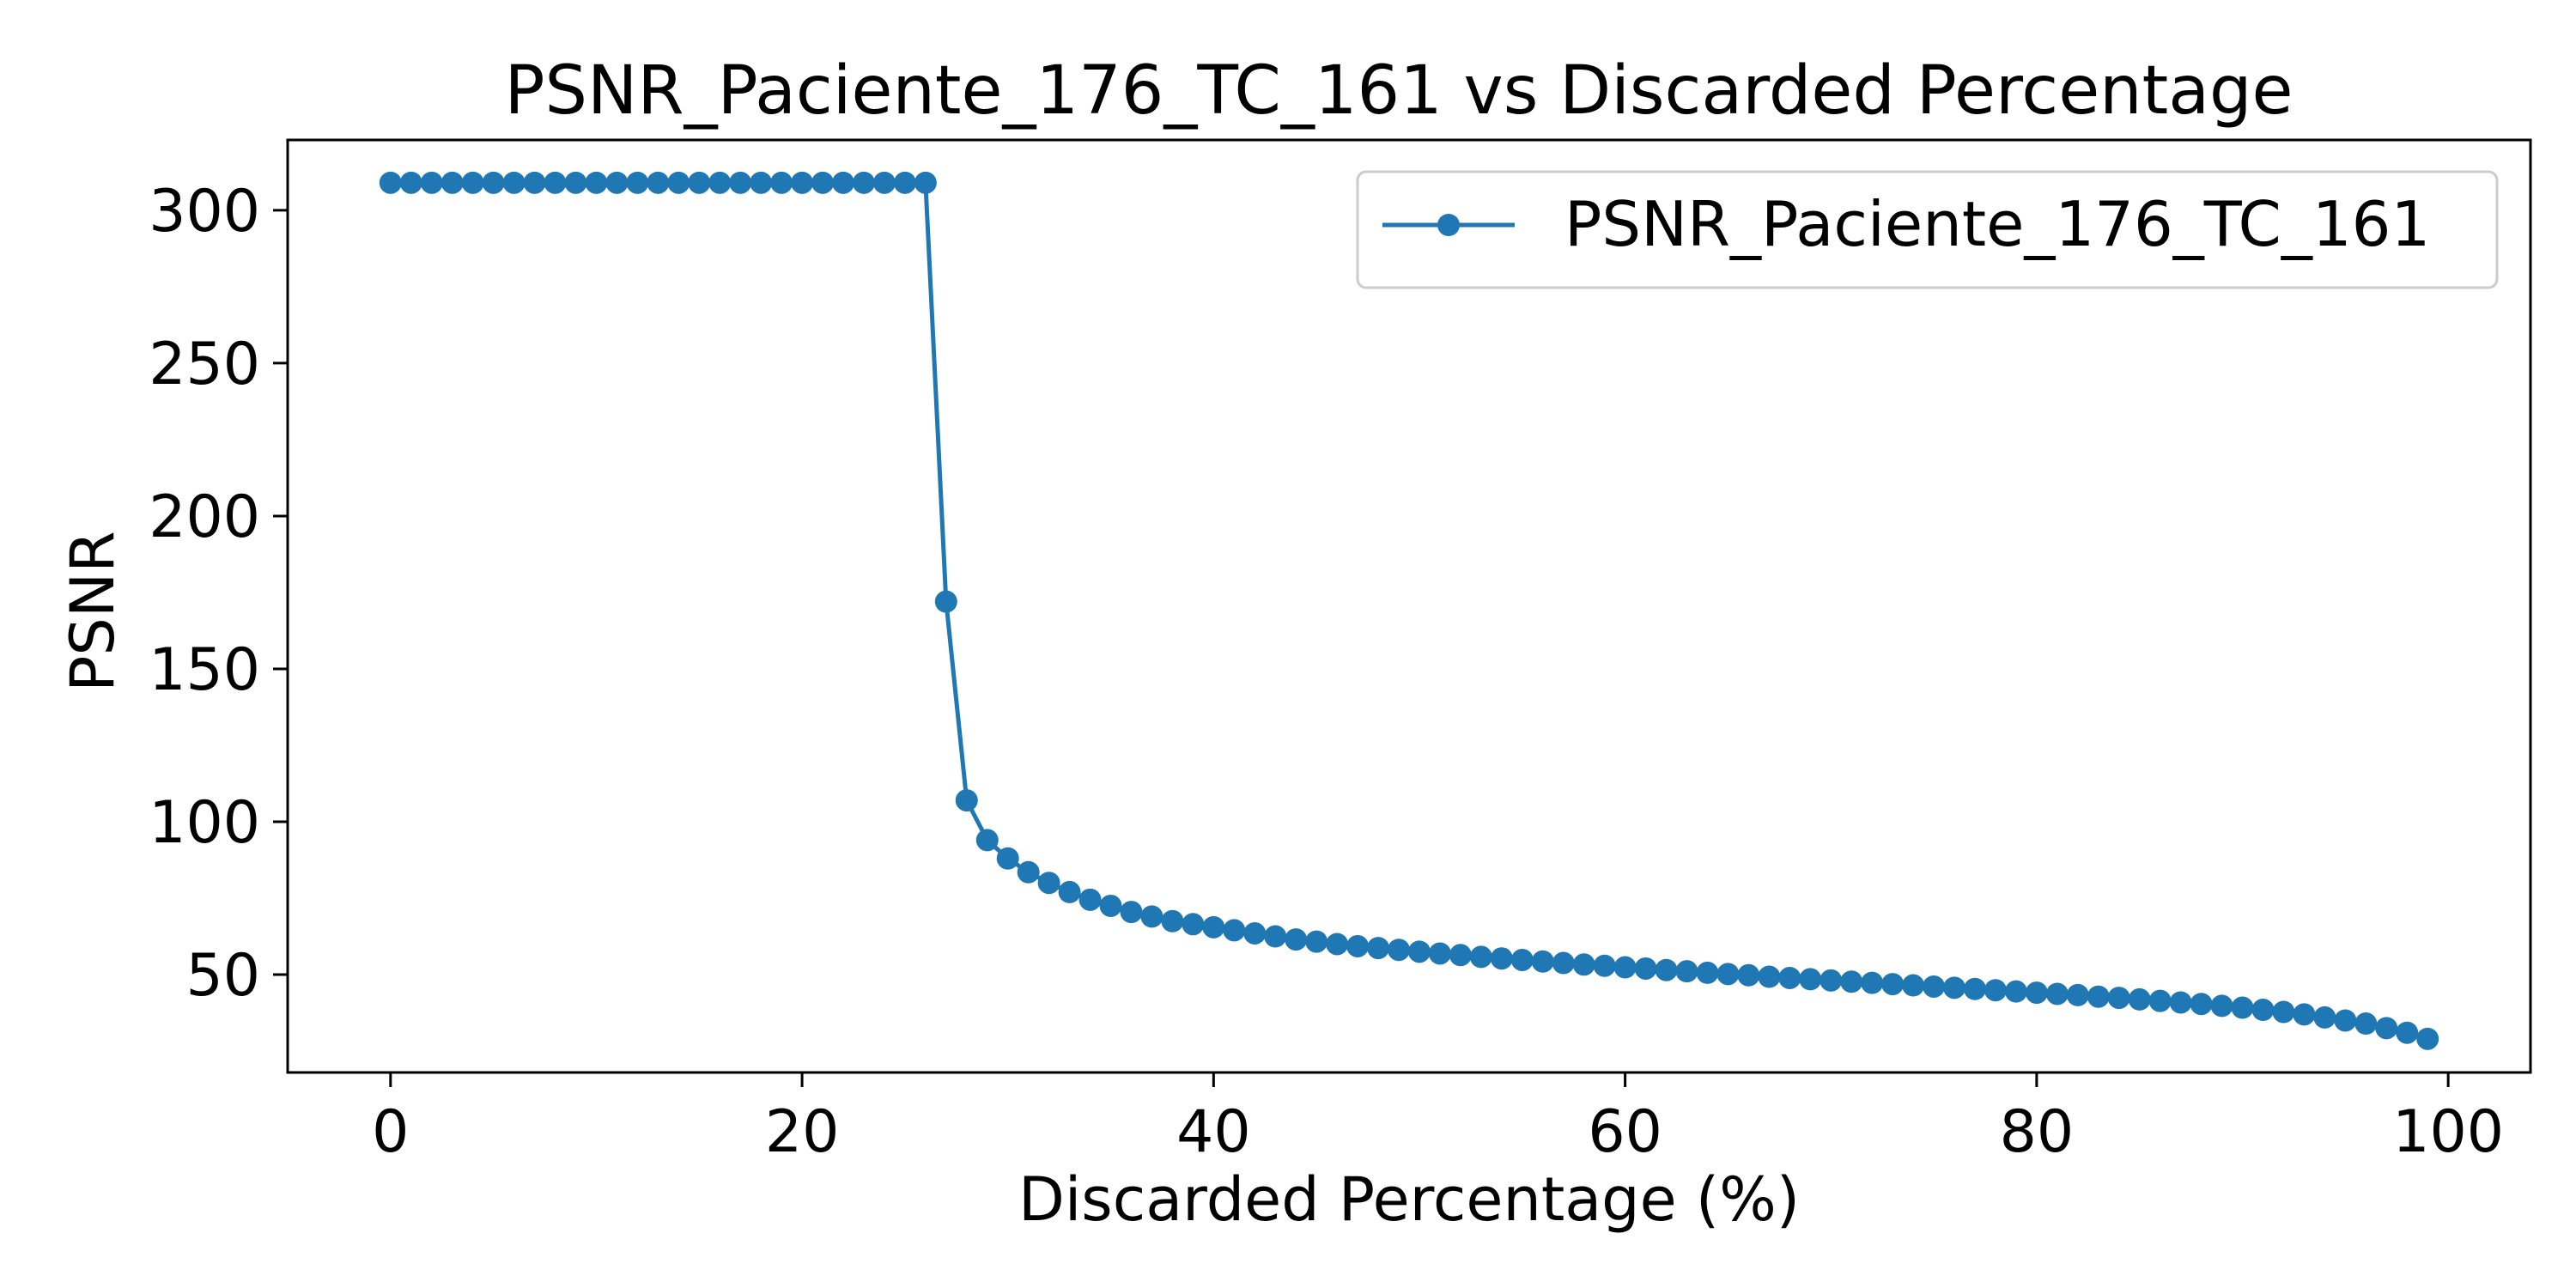 This screenshot has height=1288, width=2576. I want to click on legend-label: PSNR_Paciente_176_TC_161, so click(1997, 224).